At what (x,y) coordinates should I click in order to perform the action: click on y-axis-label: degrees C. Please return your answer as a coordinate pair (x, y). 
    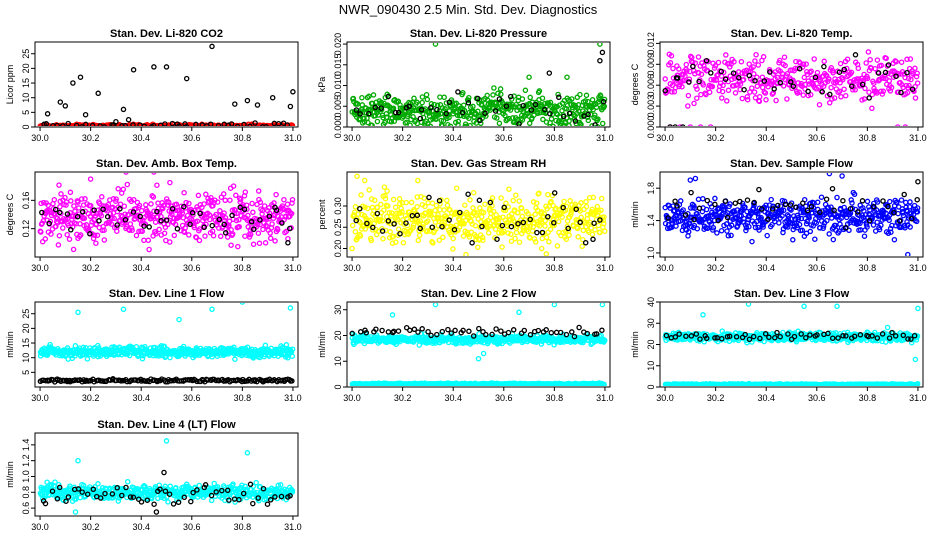
    Looking at the image, I should click on (635, 84).